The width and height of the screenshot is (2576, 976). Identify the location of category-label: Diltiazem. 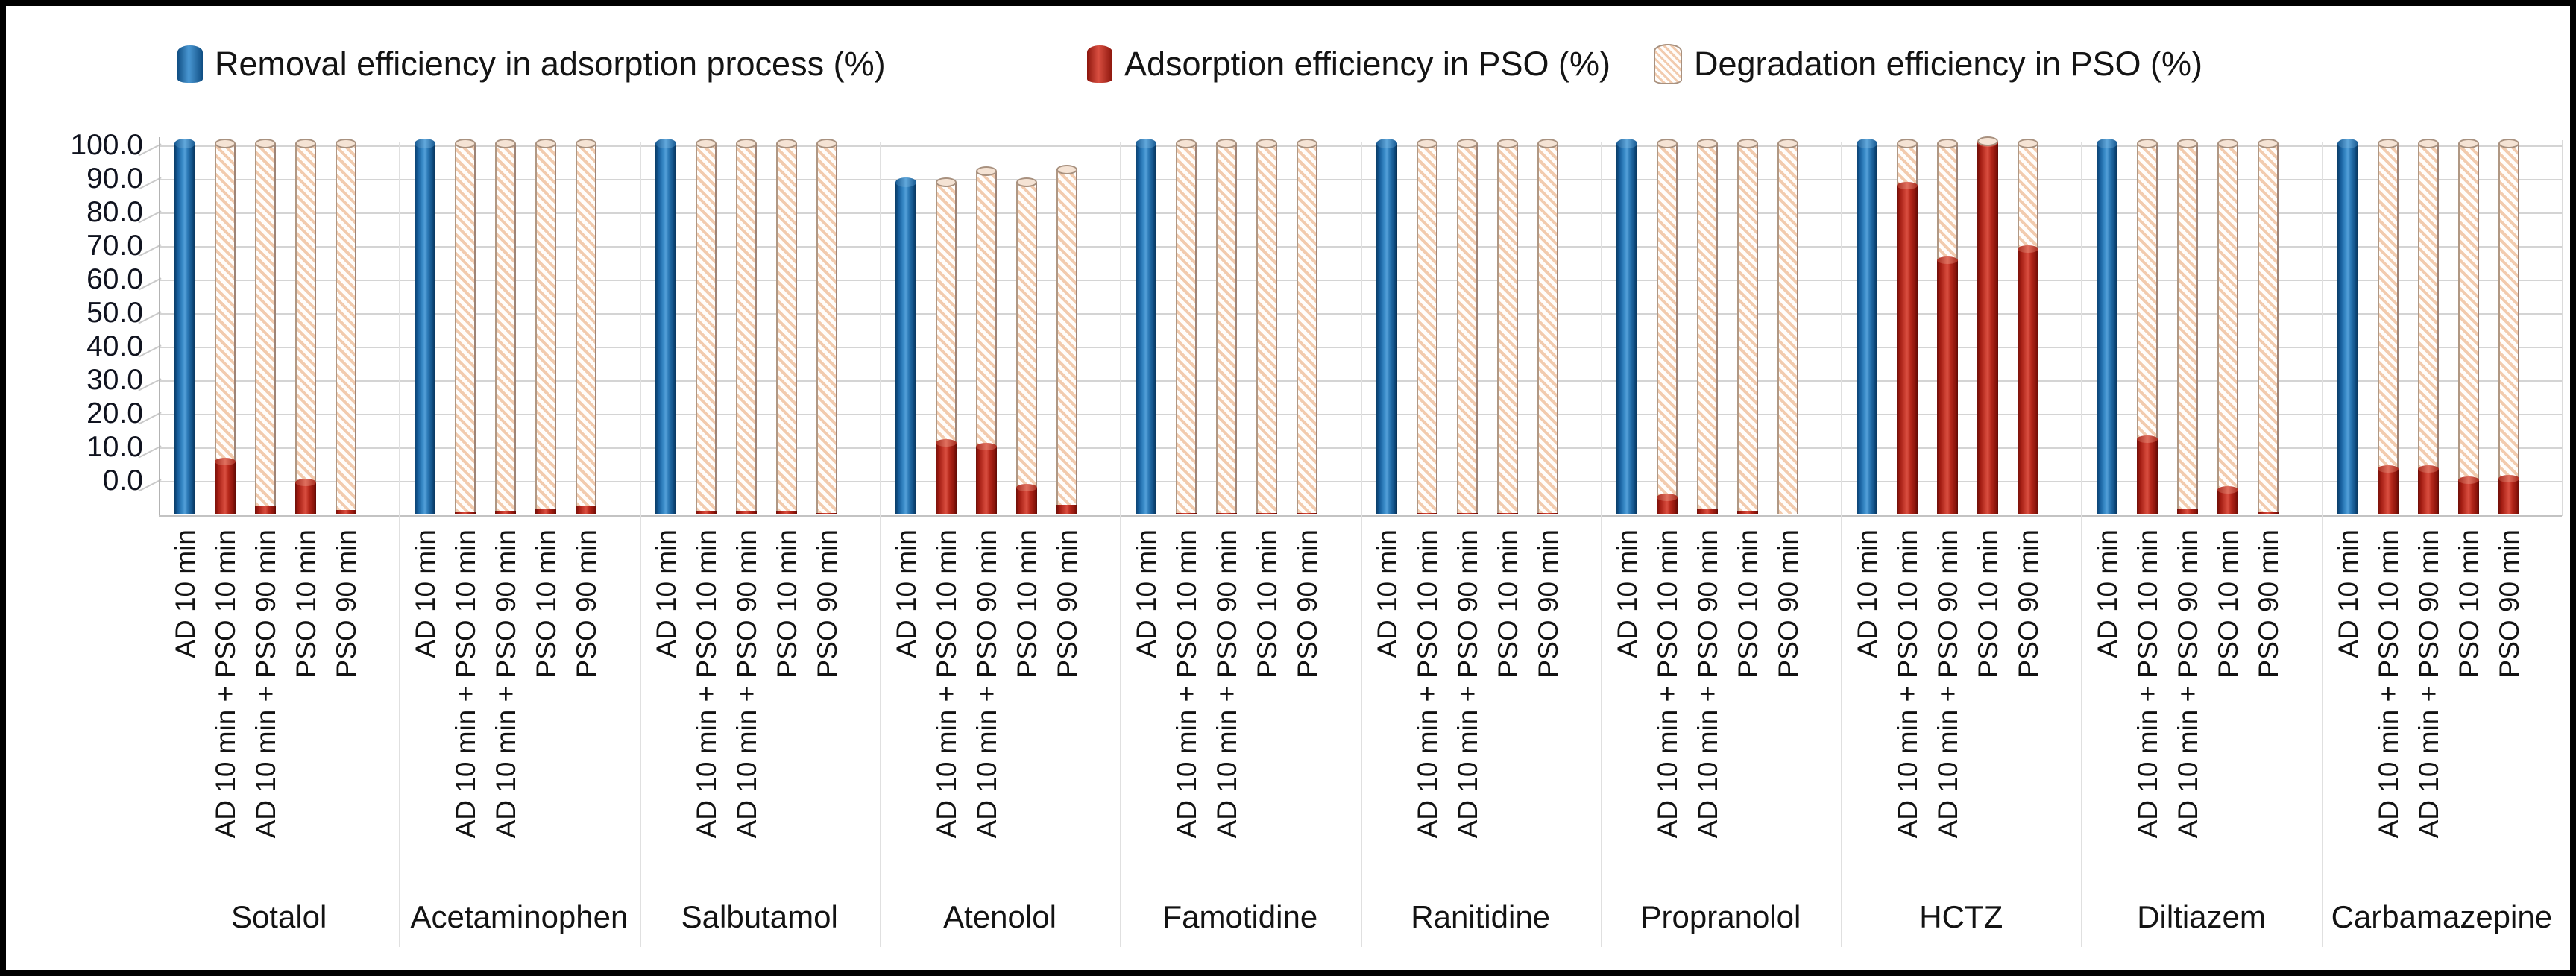
(2201, 917).